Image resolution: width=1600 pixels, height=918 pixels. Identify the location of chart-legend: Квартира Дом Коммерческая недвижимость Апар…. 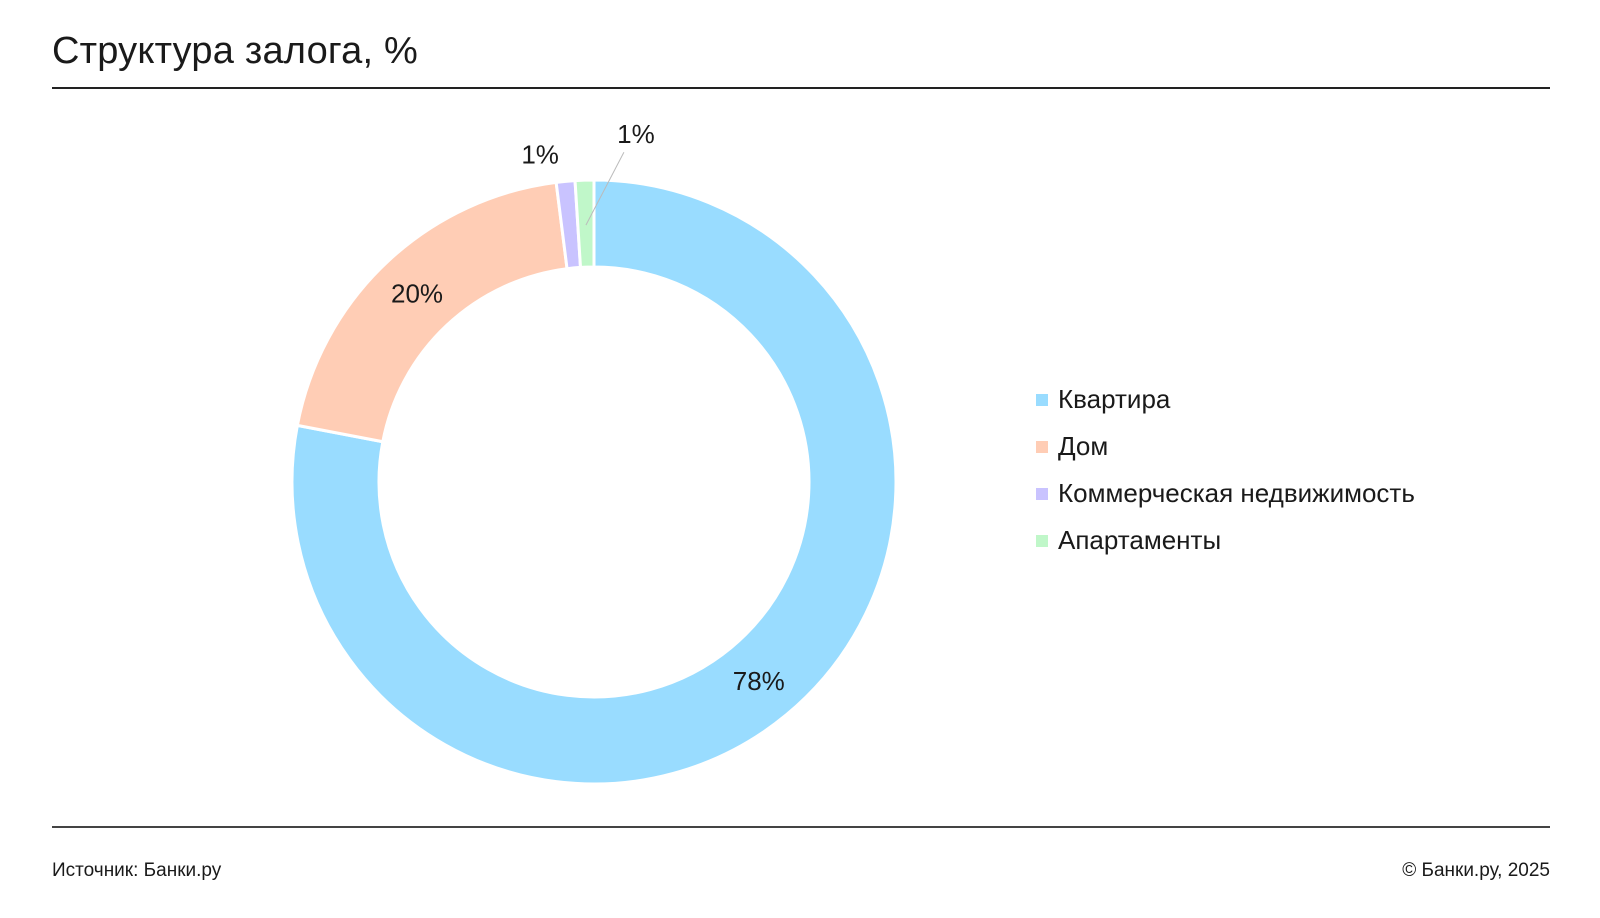
(1225, 470).